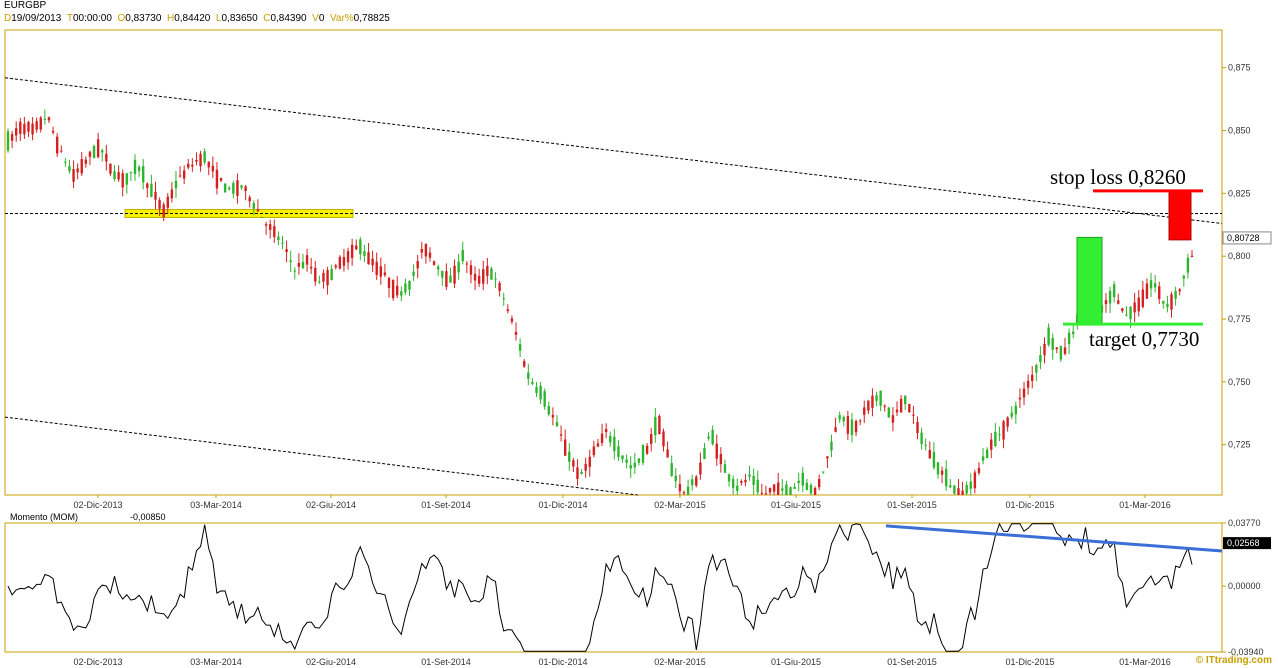 The width and height of the screenshot is (1278, 668). Describe the element at coordinates (148, 517) in the screenshot. I see `momentum-current-value: -0,00850` at that location.